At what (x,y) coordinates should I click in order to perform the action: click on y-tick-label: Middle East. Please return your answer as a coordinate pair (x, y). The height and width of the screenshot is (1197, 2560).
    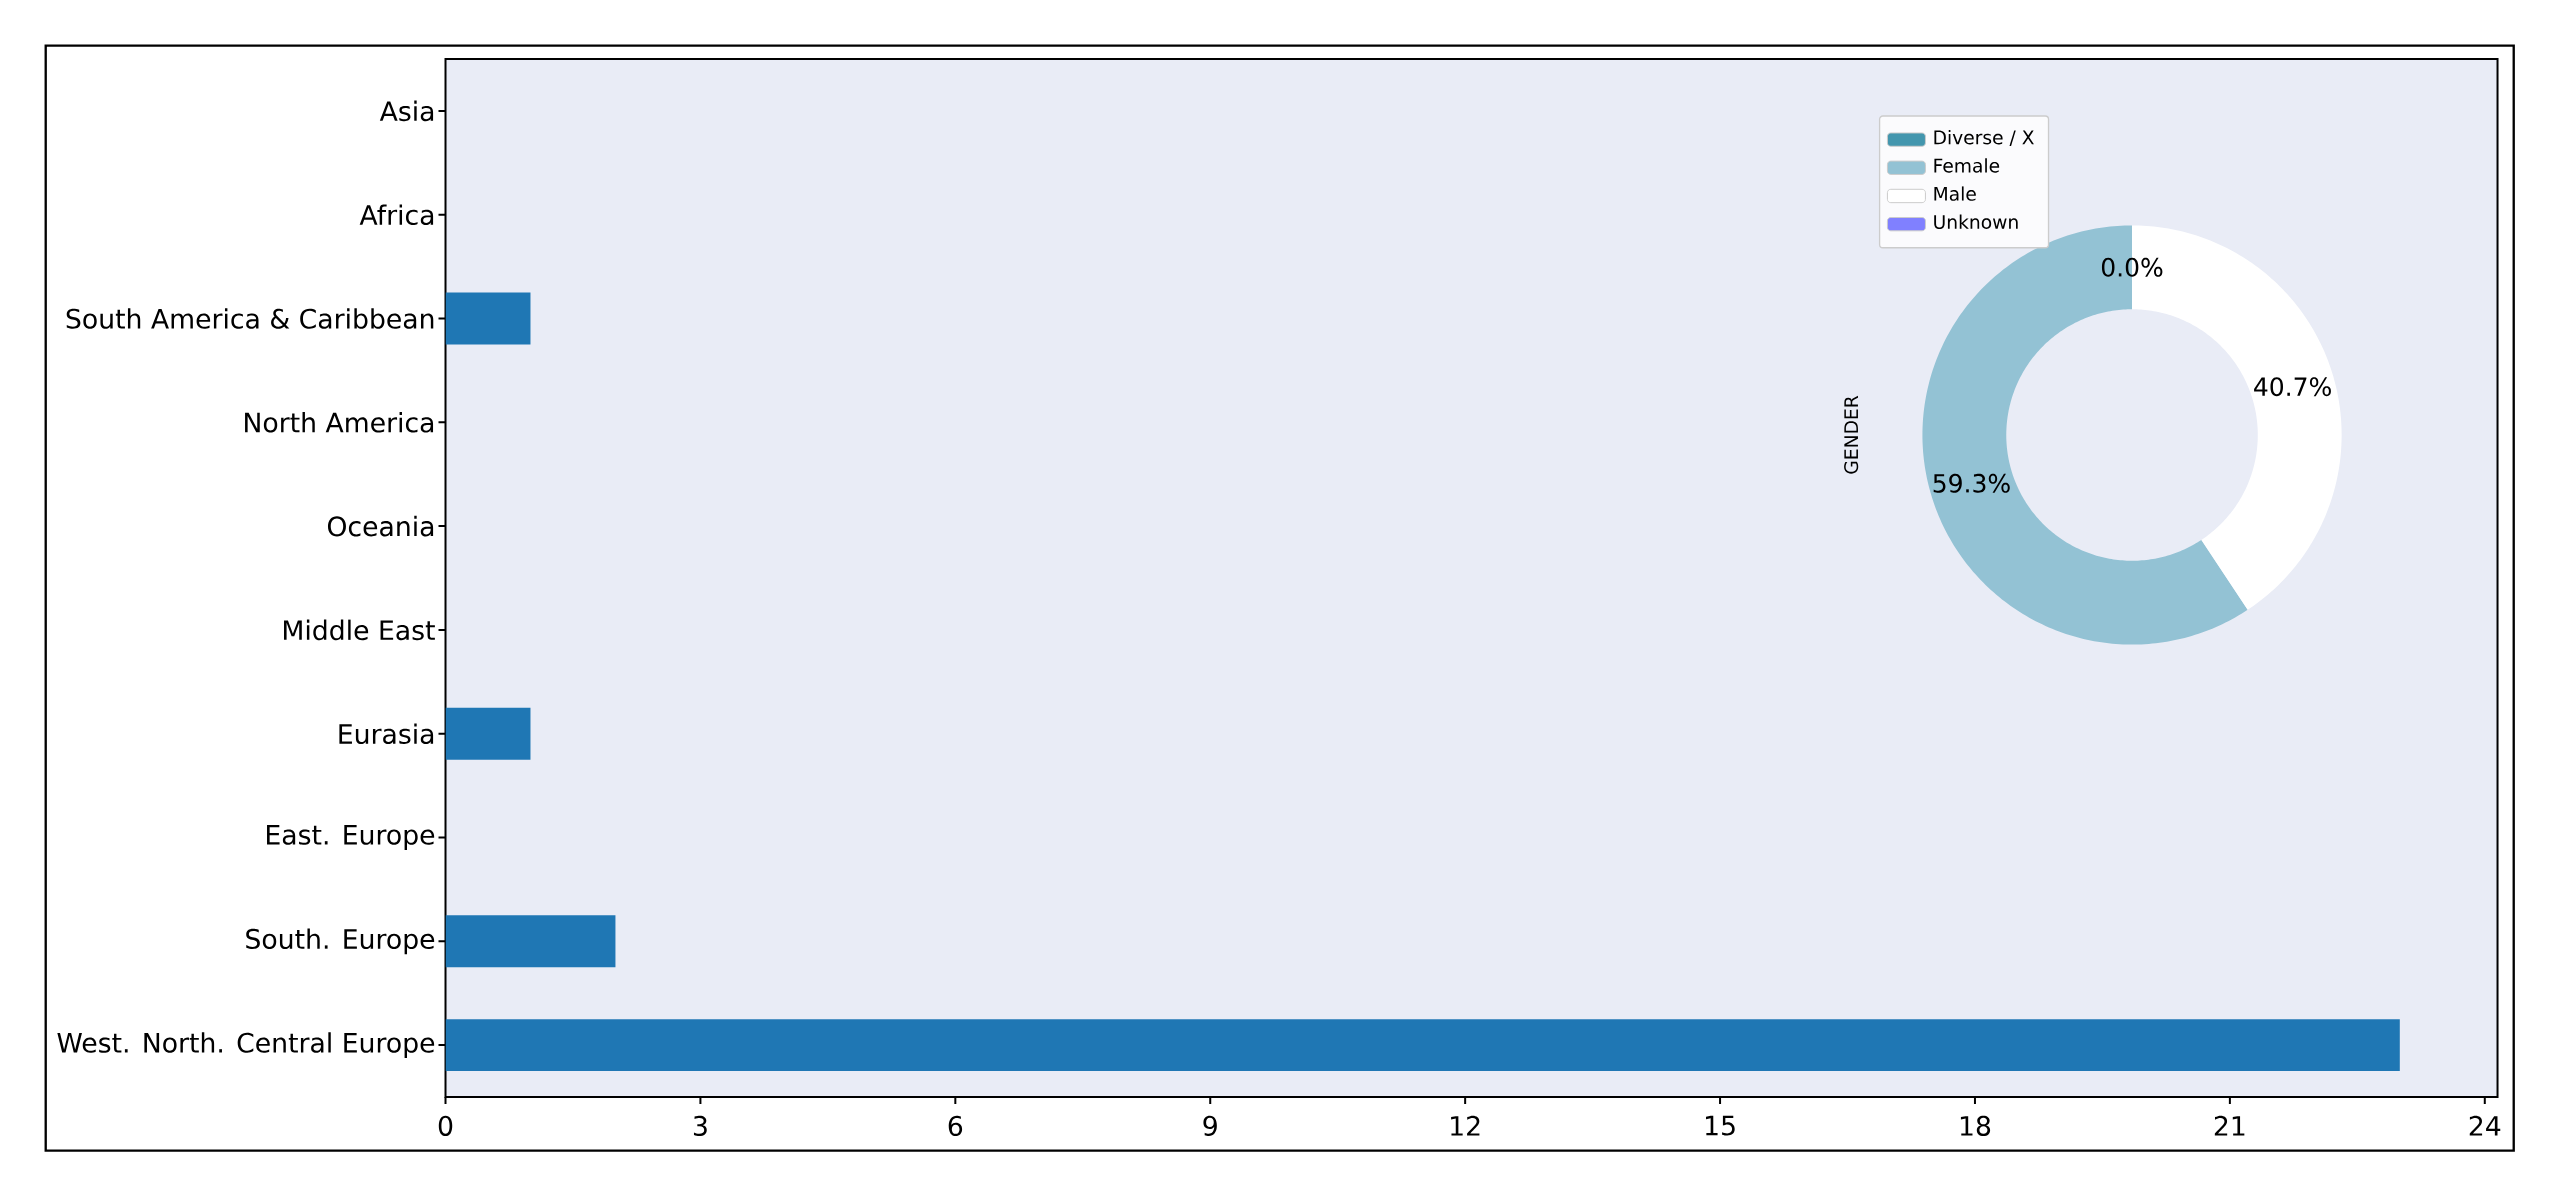
    Looking at the image, I should click on (359, 630).